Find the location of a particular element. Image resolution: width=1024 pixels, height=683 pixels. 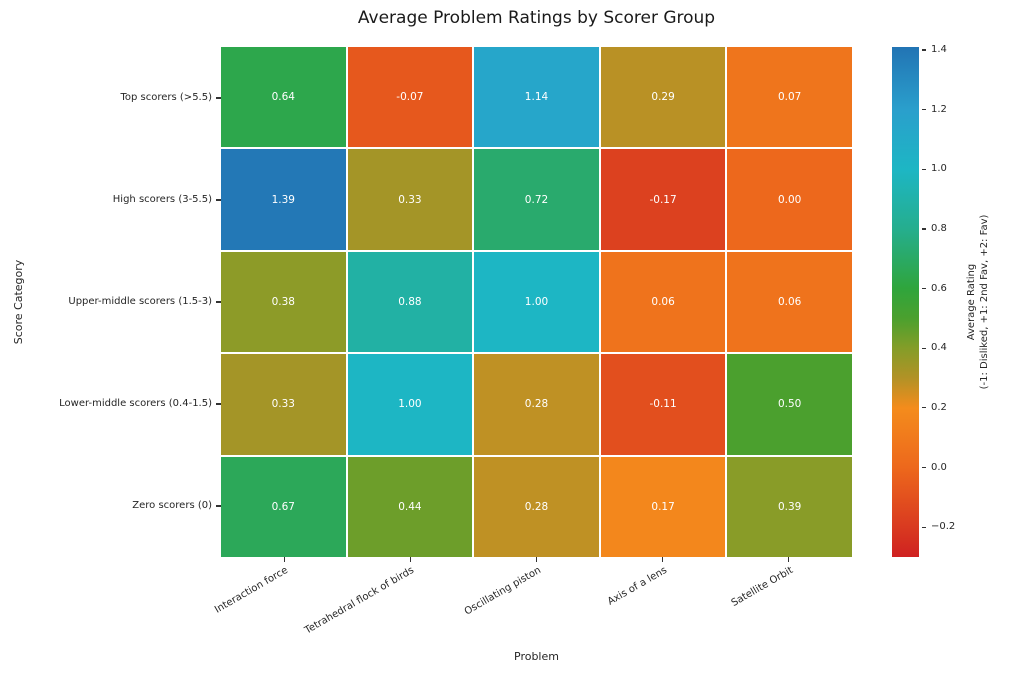

colorbar is located at coordinates (905, 302).